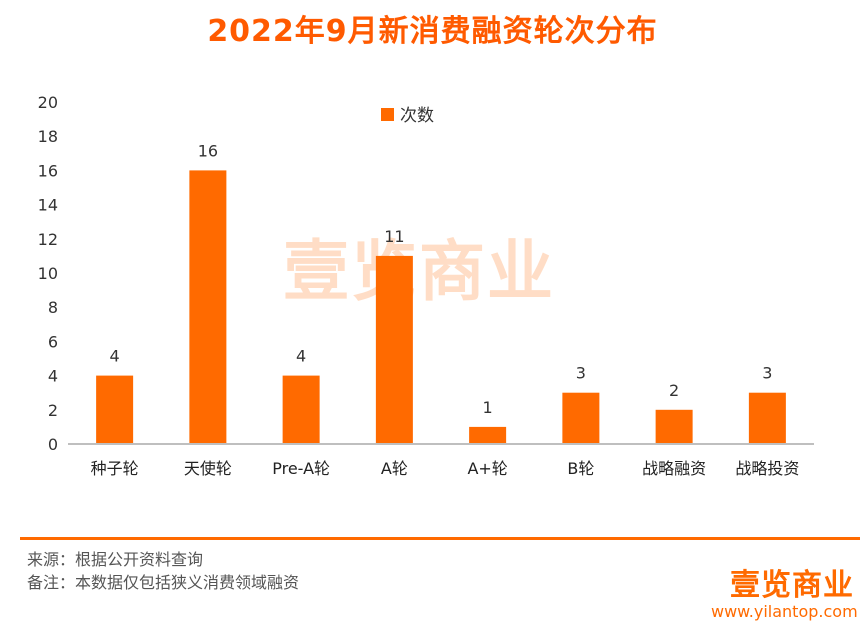 This screenshot has width=865, height=630. What do you see at coordinates (53, 444) in the screenshot?
I see `y-tick-label: 0` at bounding box center [53, 444].